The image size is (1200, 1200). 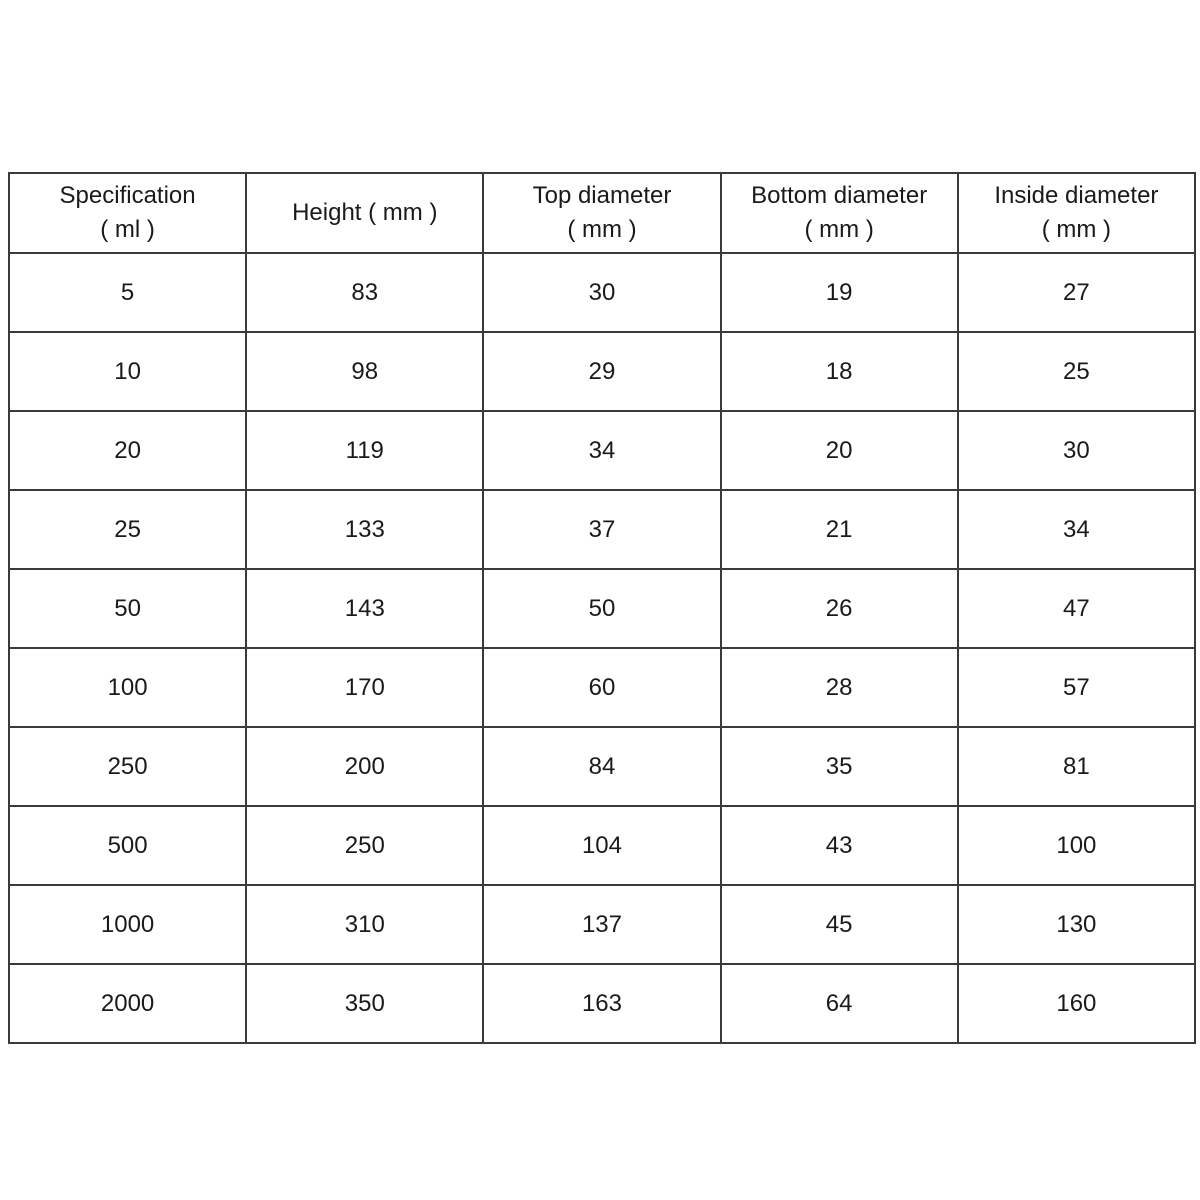 I want to click on table-row: 10 98 29 18 25, so click(x=602, y=371).